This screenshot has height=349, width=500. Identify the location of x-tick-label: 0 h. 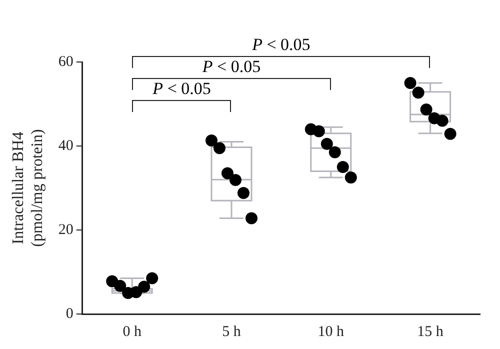
(132, 332).